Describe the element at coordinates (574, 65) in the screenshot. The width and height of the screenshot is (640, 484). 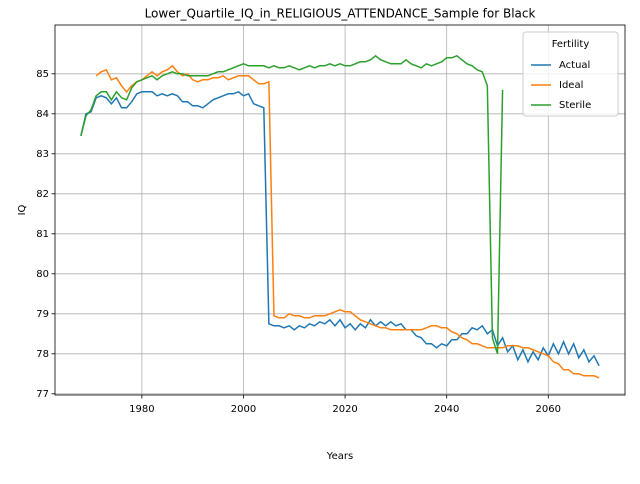
I see `legend-label: Actual` at that location.